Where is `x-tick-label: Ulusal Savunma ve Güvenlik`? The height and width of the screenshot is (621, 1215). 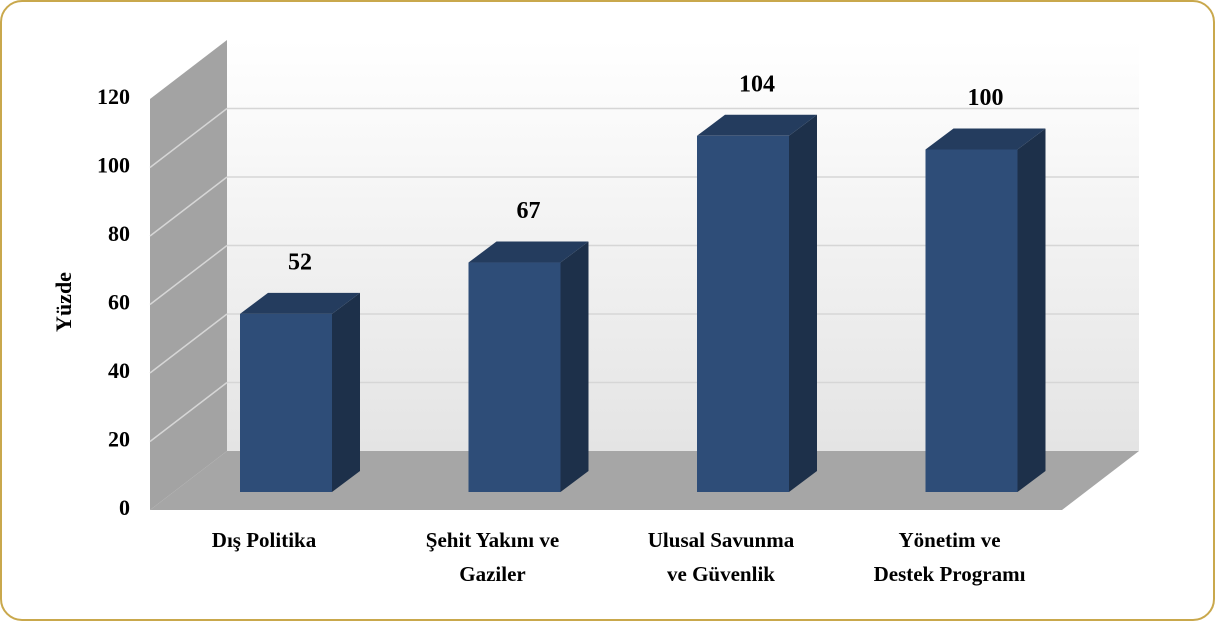
x-tick-label: Ulusal Savunma ve Güvenlik is located at coordinates (721, 557).